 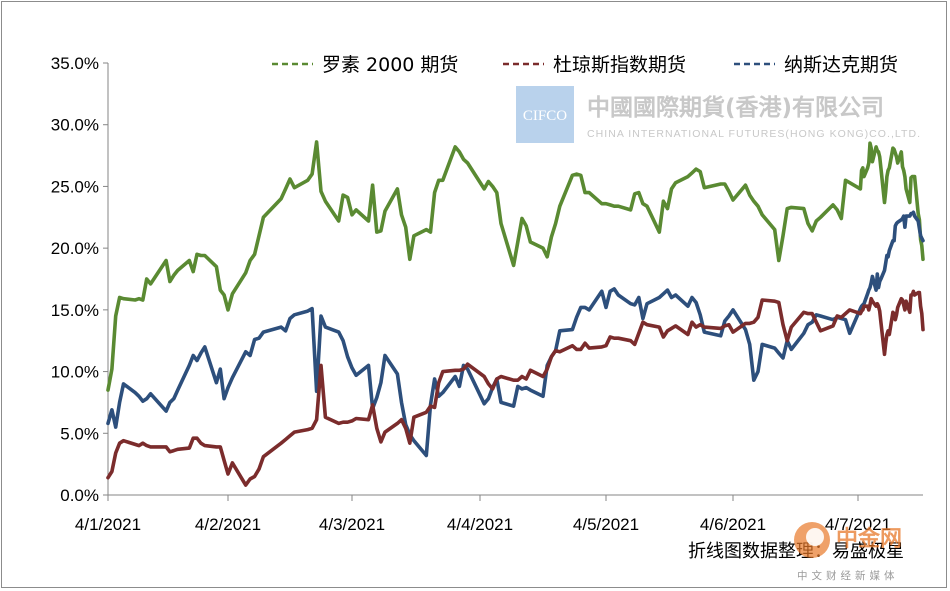 I want to click on watermark-company-cn: 中國國際期貨(香港)有限公司, so click(x=735, y=107).